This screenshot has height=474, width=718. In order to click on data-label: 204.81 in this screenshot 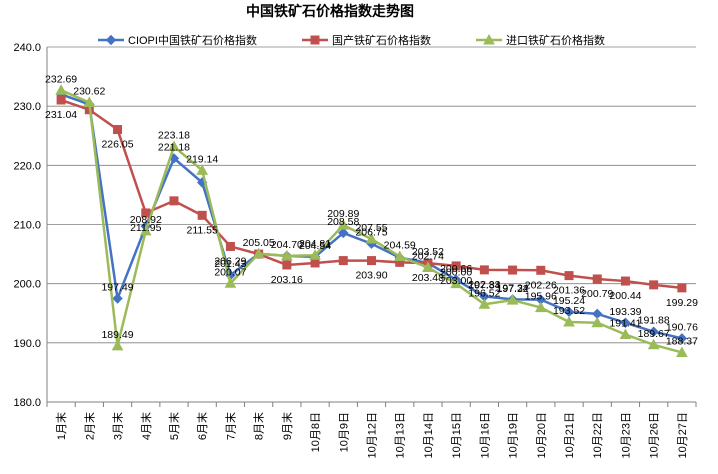, I will do `click(315, 244)`.